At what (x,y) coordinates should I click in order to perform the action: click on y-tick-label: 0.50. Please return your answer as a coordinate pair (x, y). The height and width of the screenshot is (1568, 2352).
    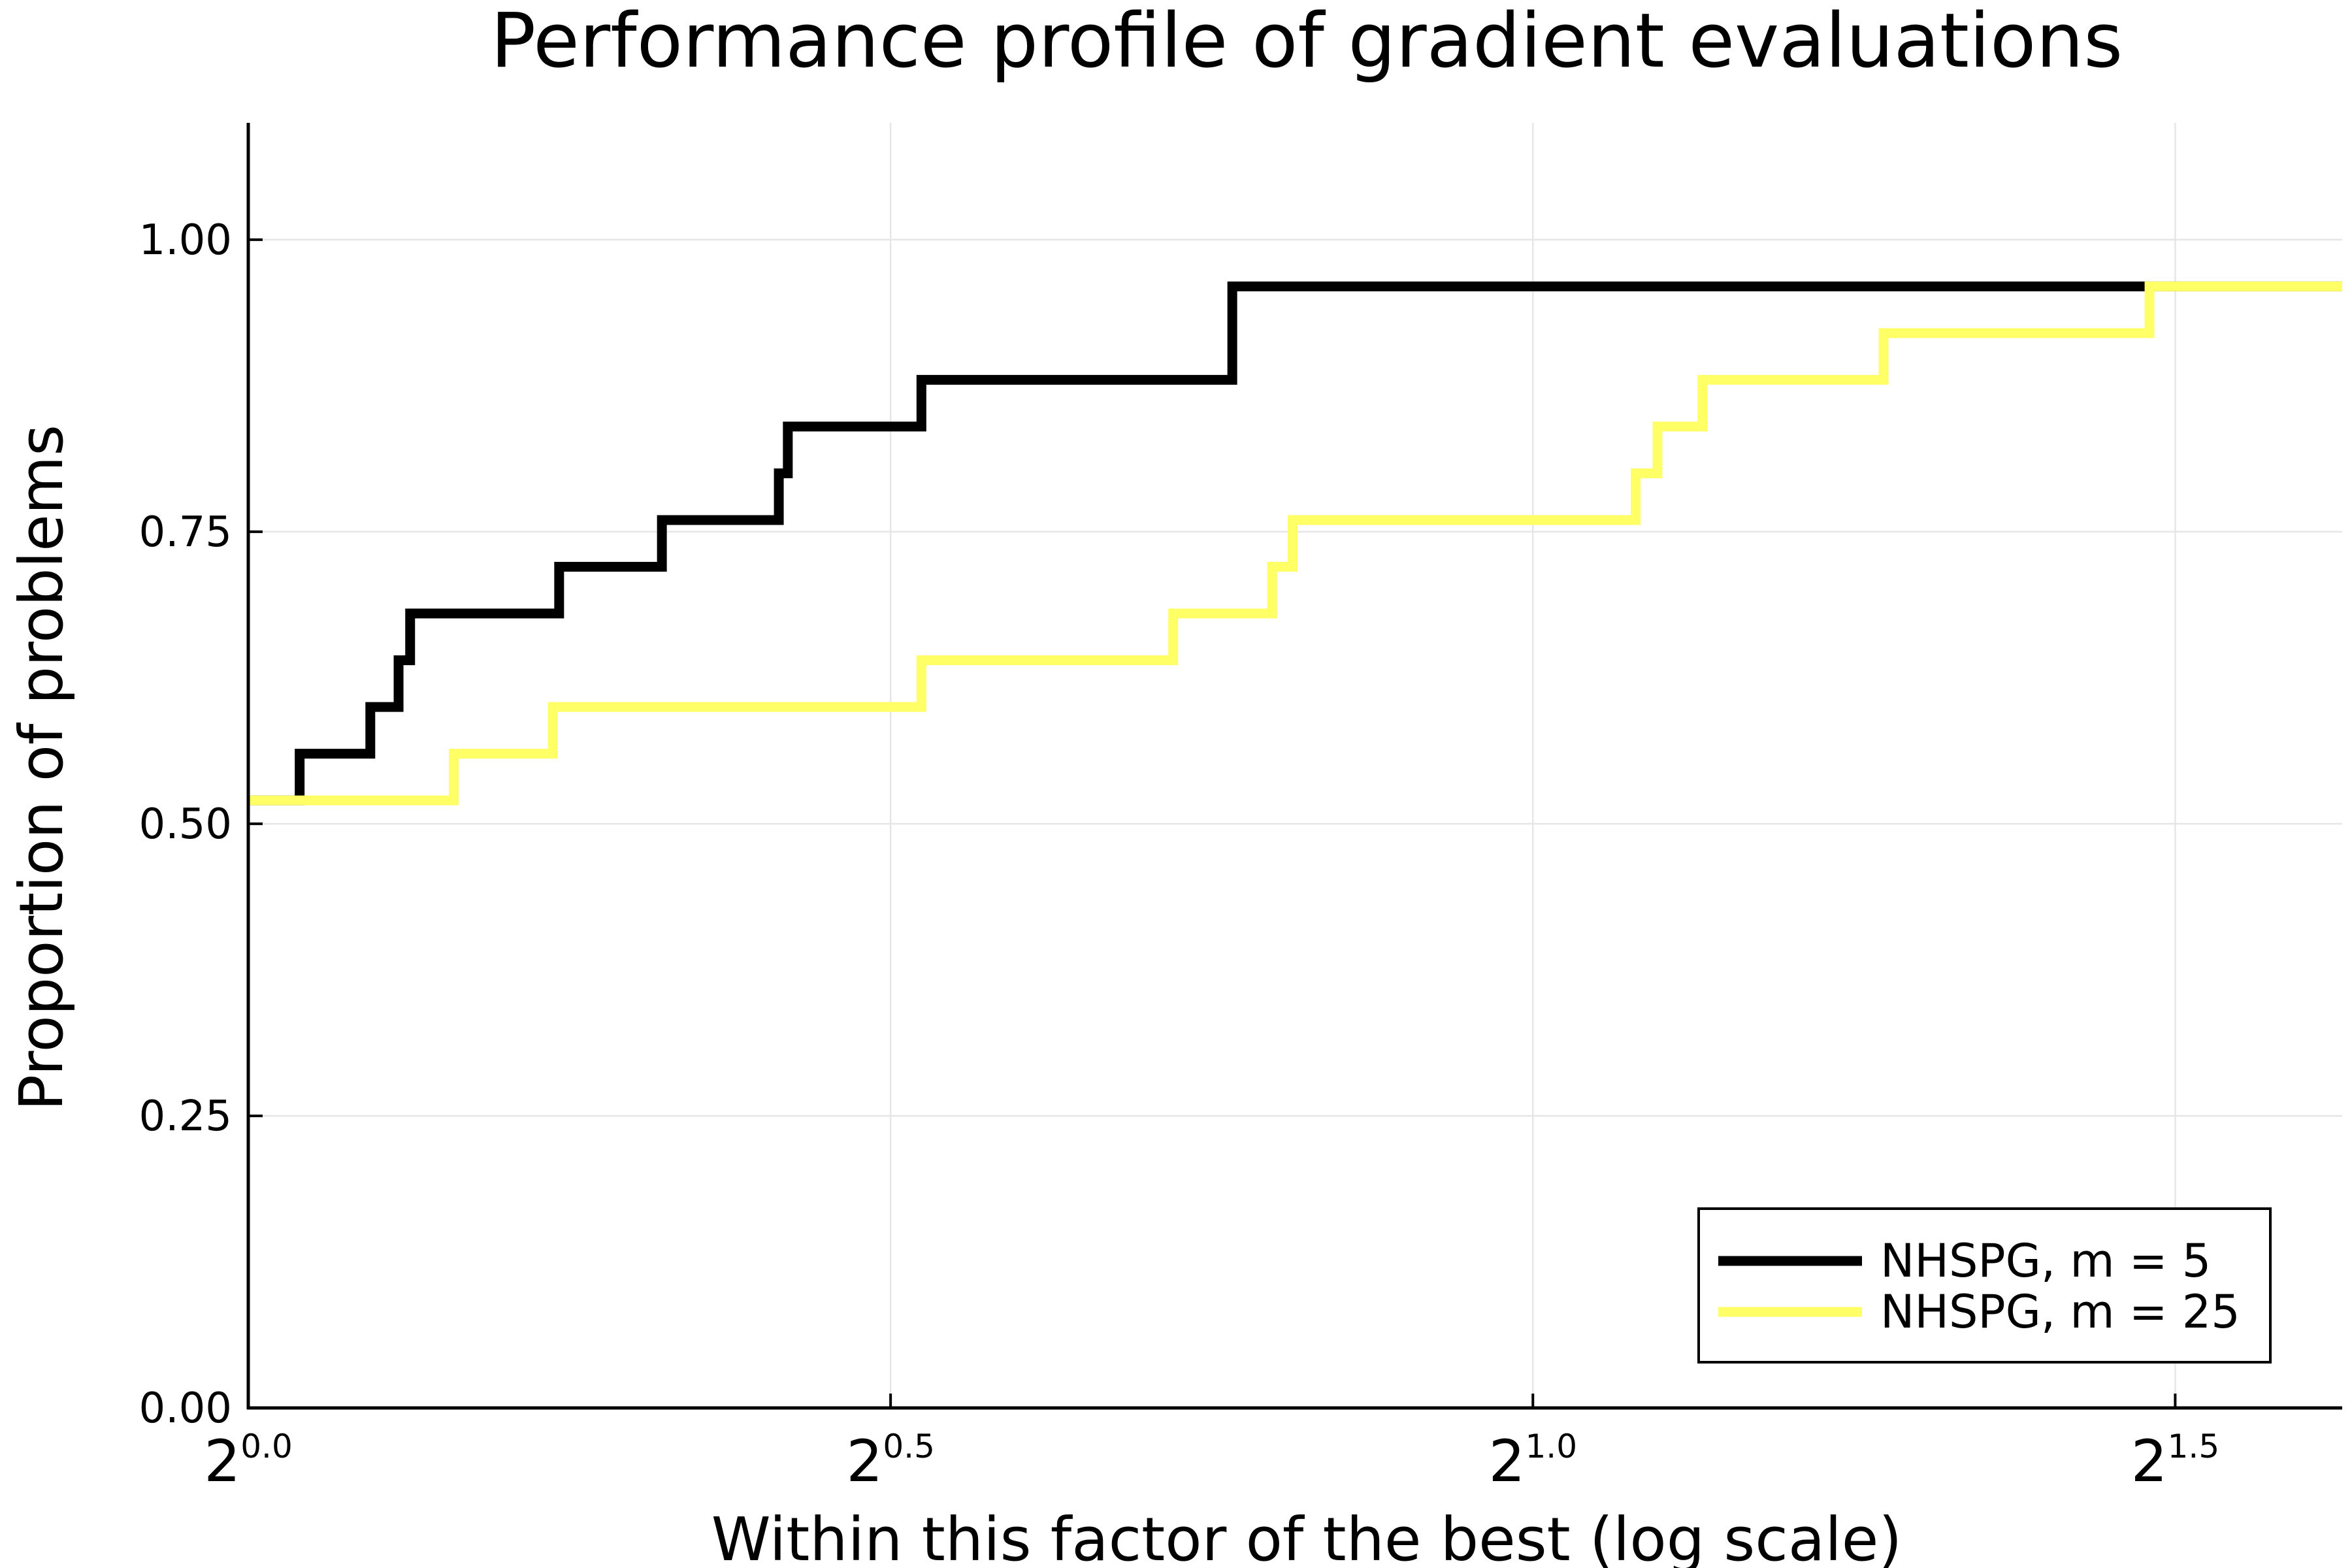
    Looking at the image, I should click on (186, 824).